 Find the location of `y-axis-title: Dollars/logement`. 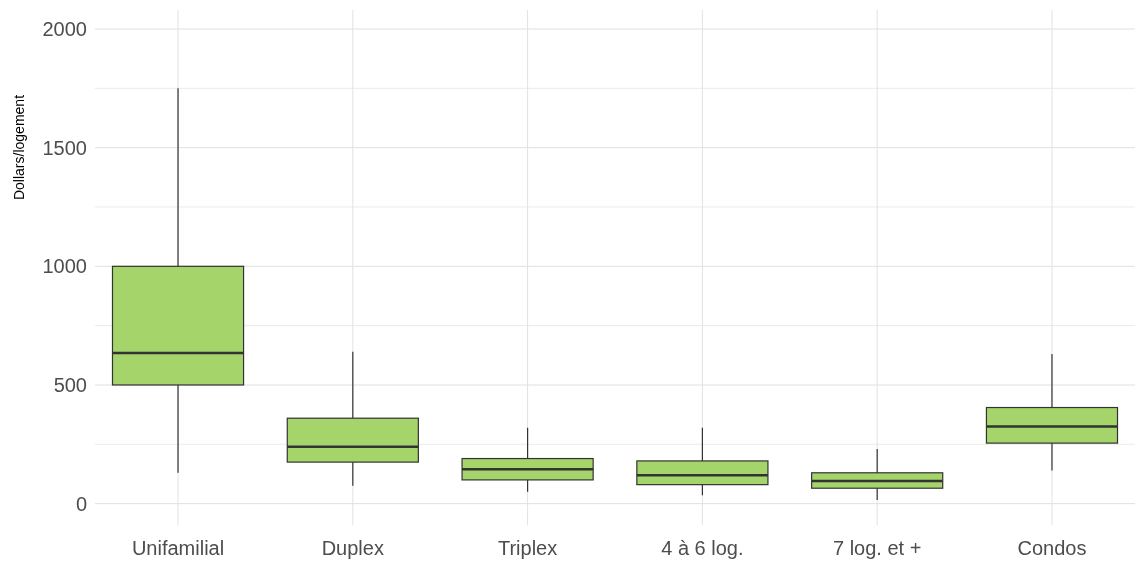

y-axis-title: Dollars/logement is located at coordinates (19, 147).